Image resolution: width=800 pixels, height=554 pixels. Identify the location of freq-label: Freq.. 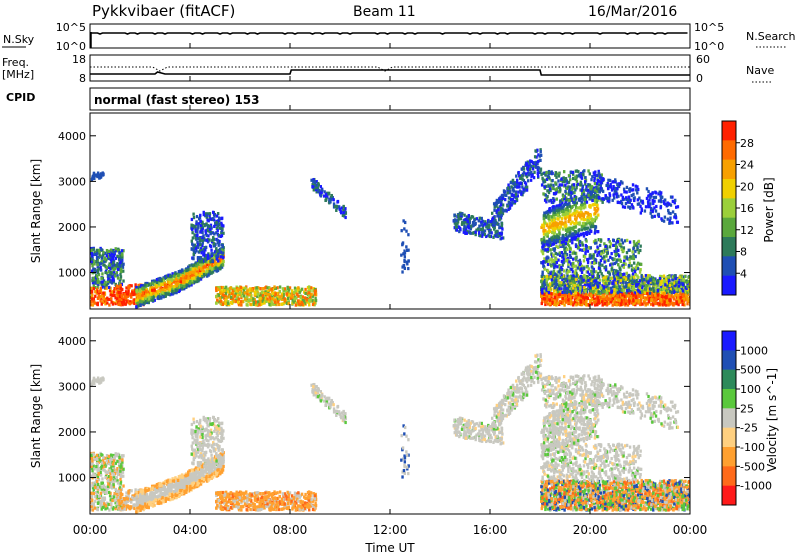
(15, 62).